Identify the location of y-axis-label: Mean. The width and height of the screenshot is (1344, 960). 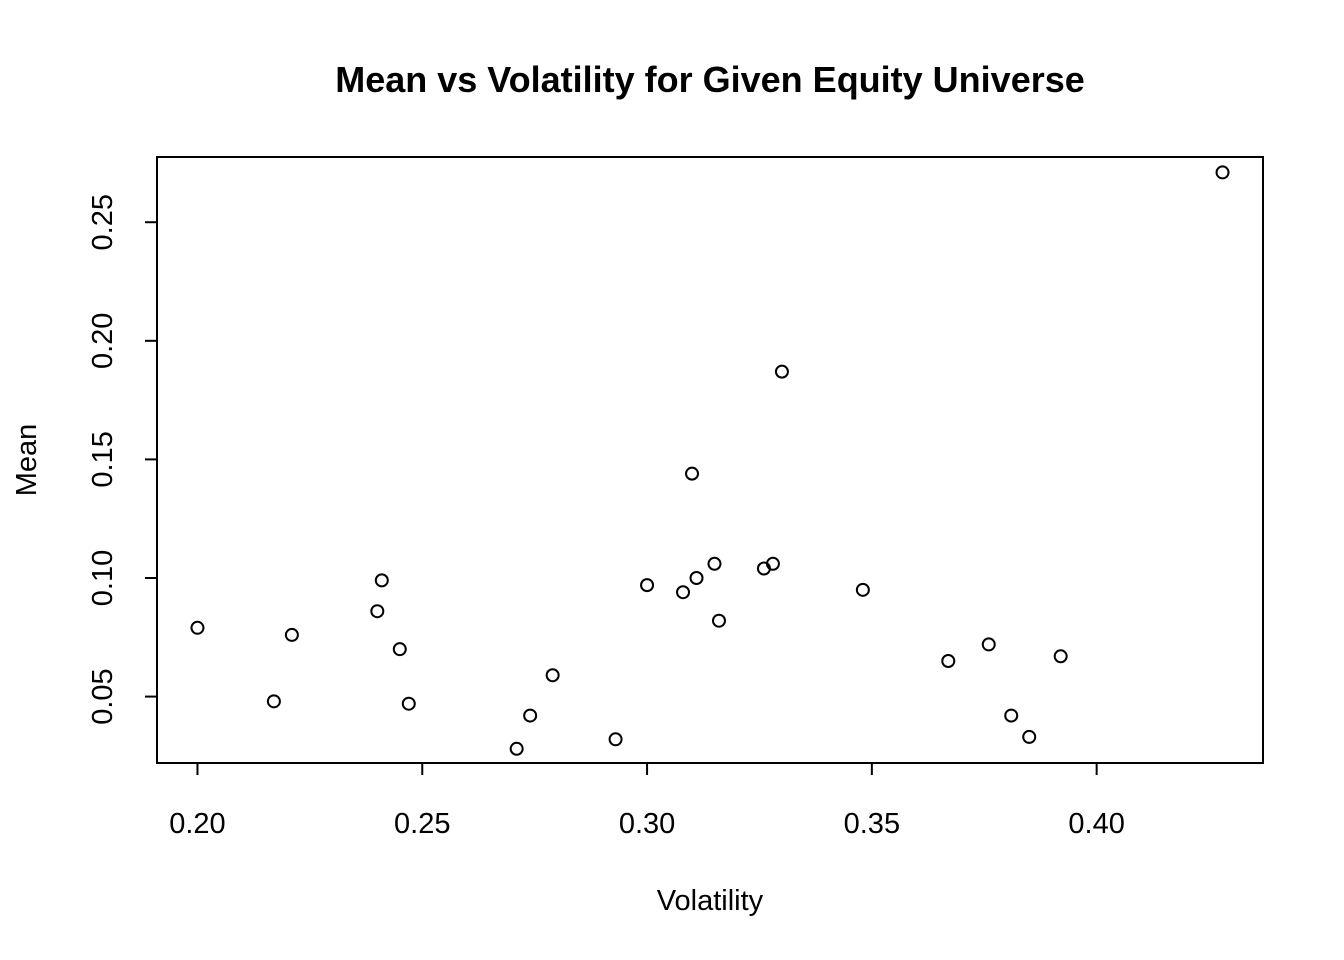
(27, 460).